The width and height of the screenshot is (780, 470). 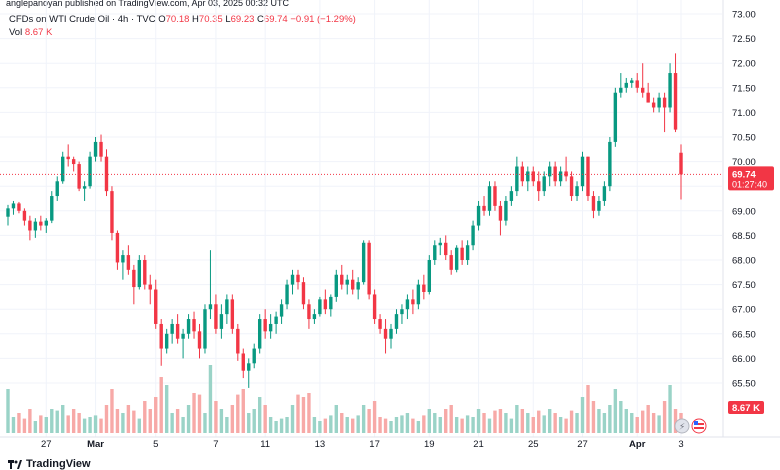 What do you see at coordinates (49, 464) in the screenshot?
I see `footer-brand: TradingView` at bounding box center [49, 464].